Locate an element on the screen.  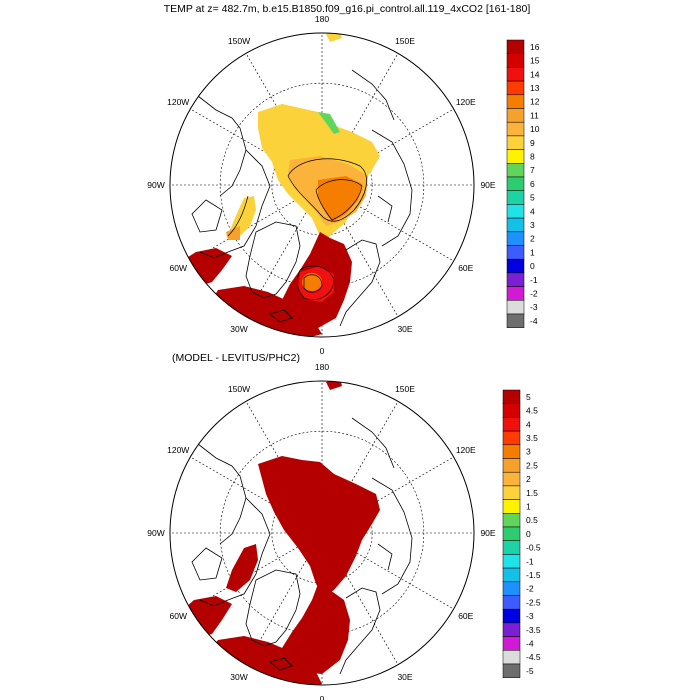
colorbar-tick-label: 0.5 is located at coordinates (532, 520).